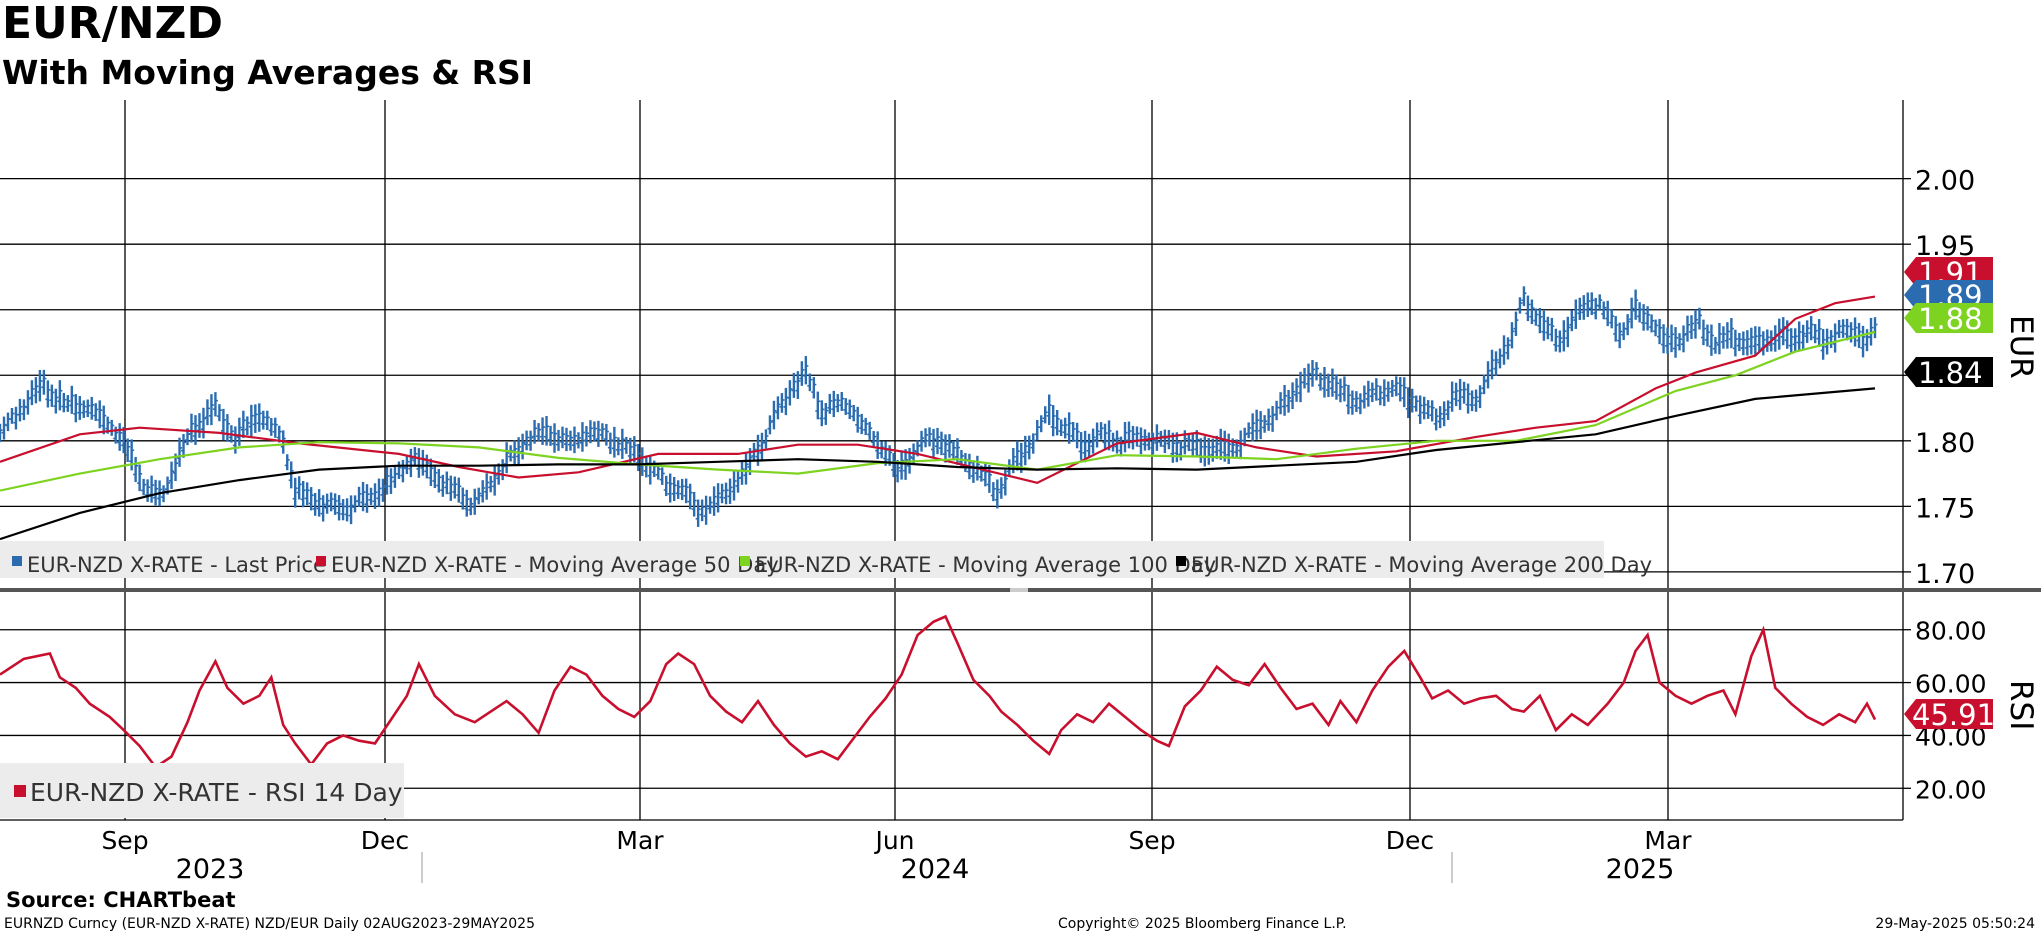 This screenshot has height=936, width=2041. I want to click on price-axis-title: EUR, so click(2021, 347).